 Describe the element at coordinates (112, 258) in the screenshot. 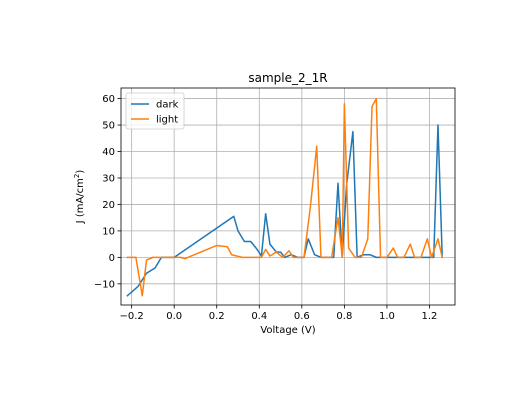

I see `y-tick-label: 0` at that location.